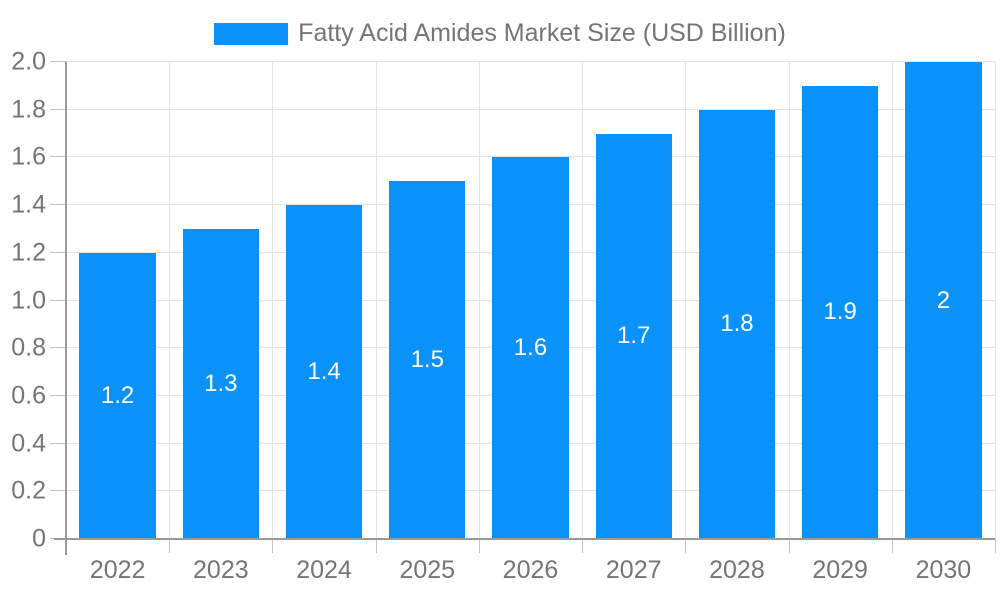 The image size is (1000, 600). What do you see at coordinates (28, 490) in the screenshot?
I see `y-tick-label: 0.2` at bounding box center [28, 490].